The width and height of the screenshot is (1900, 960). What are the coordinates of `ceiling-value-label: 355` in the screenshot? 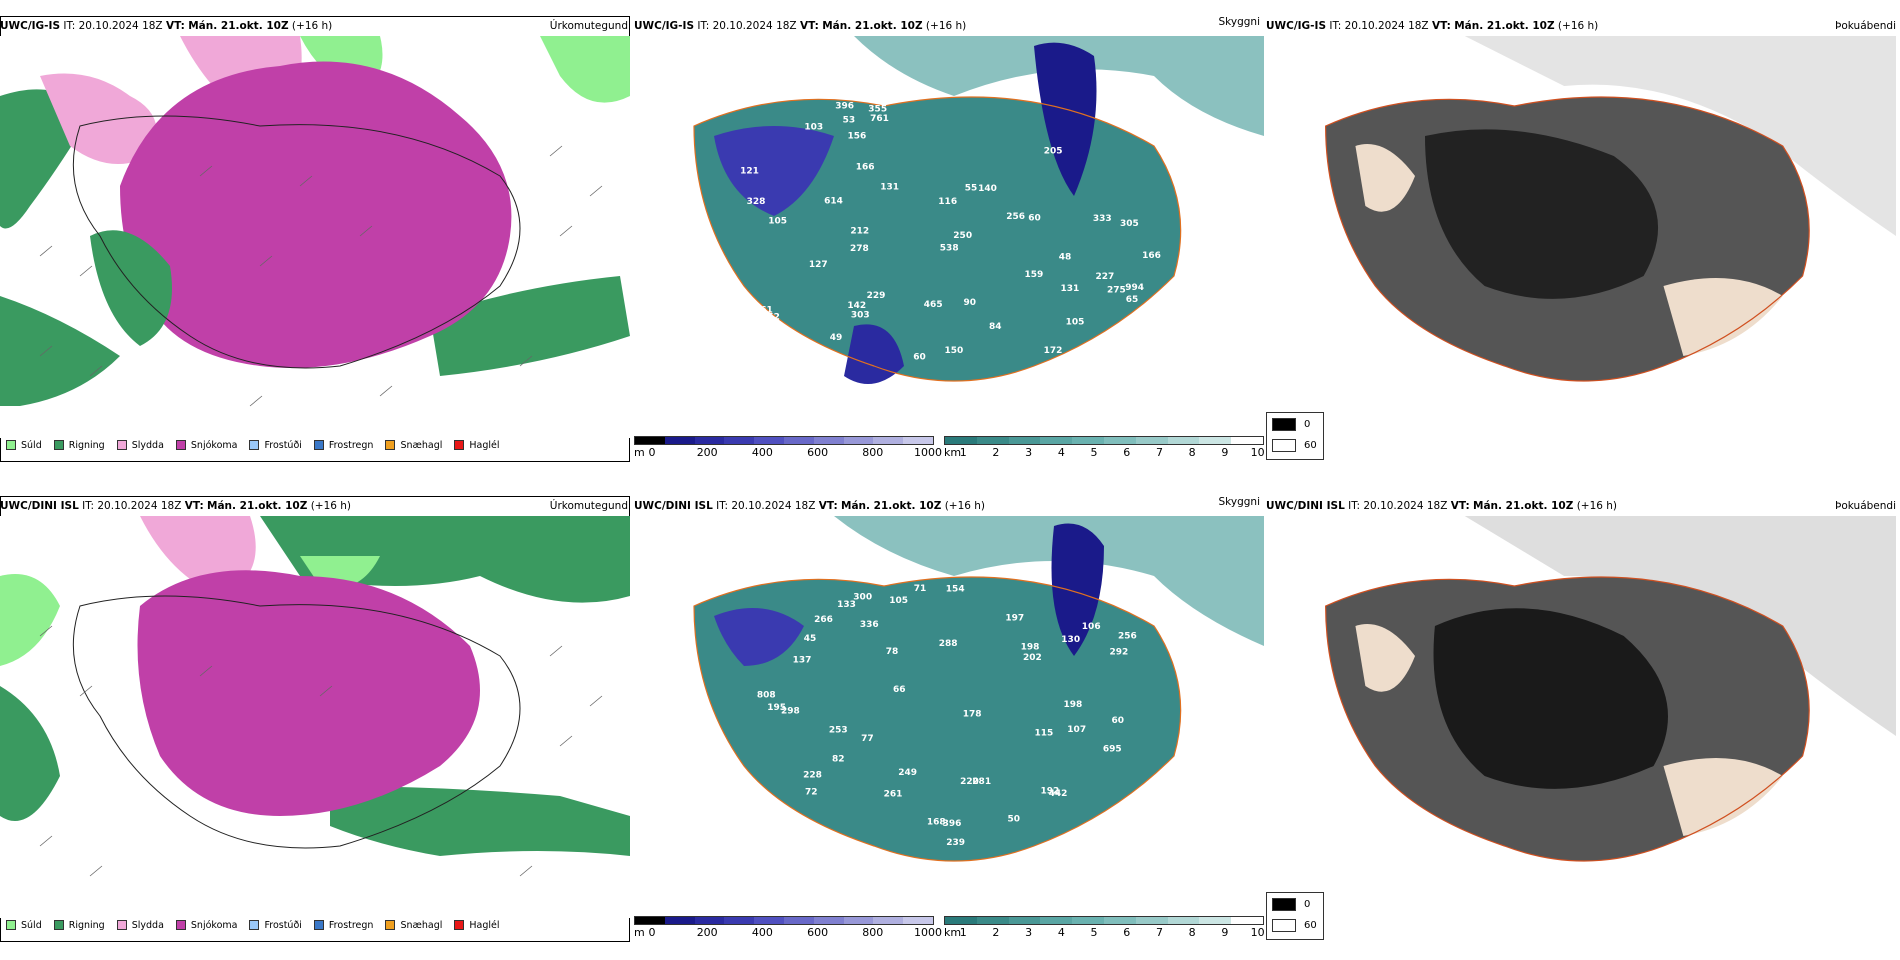 It's located at (877, 109).